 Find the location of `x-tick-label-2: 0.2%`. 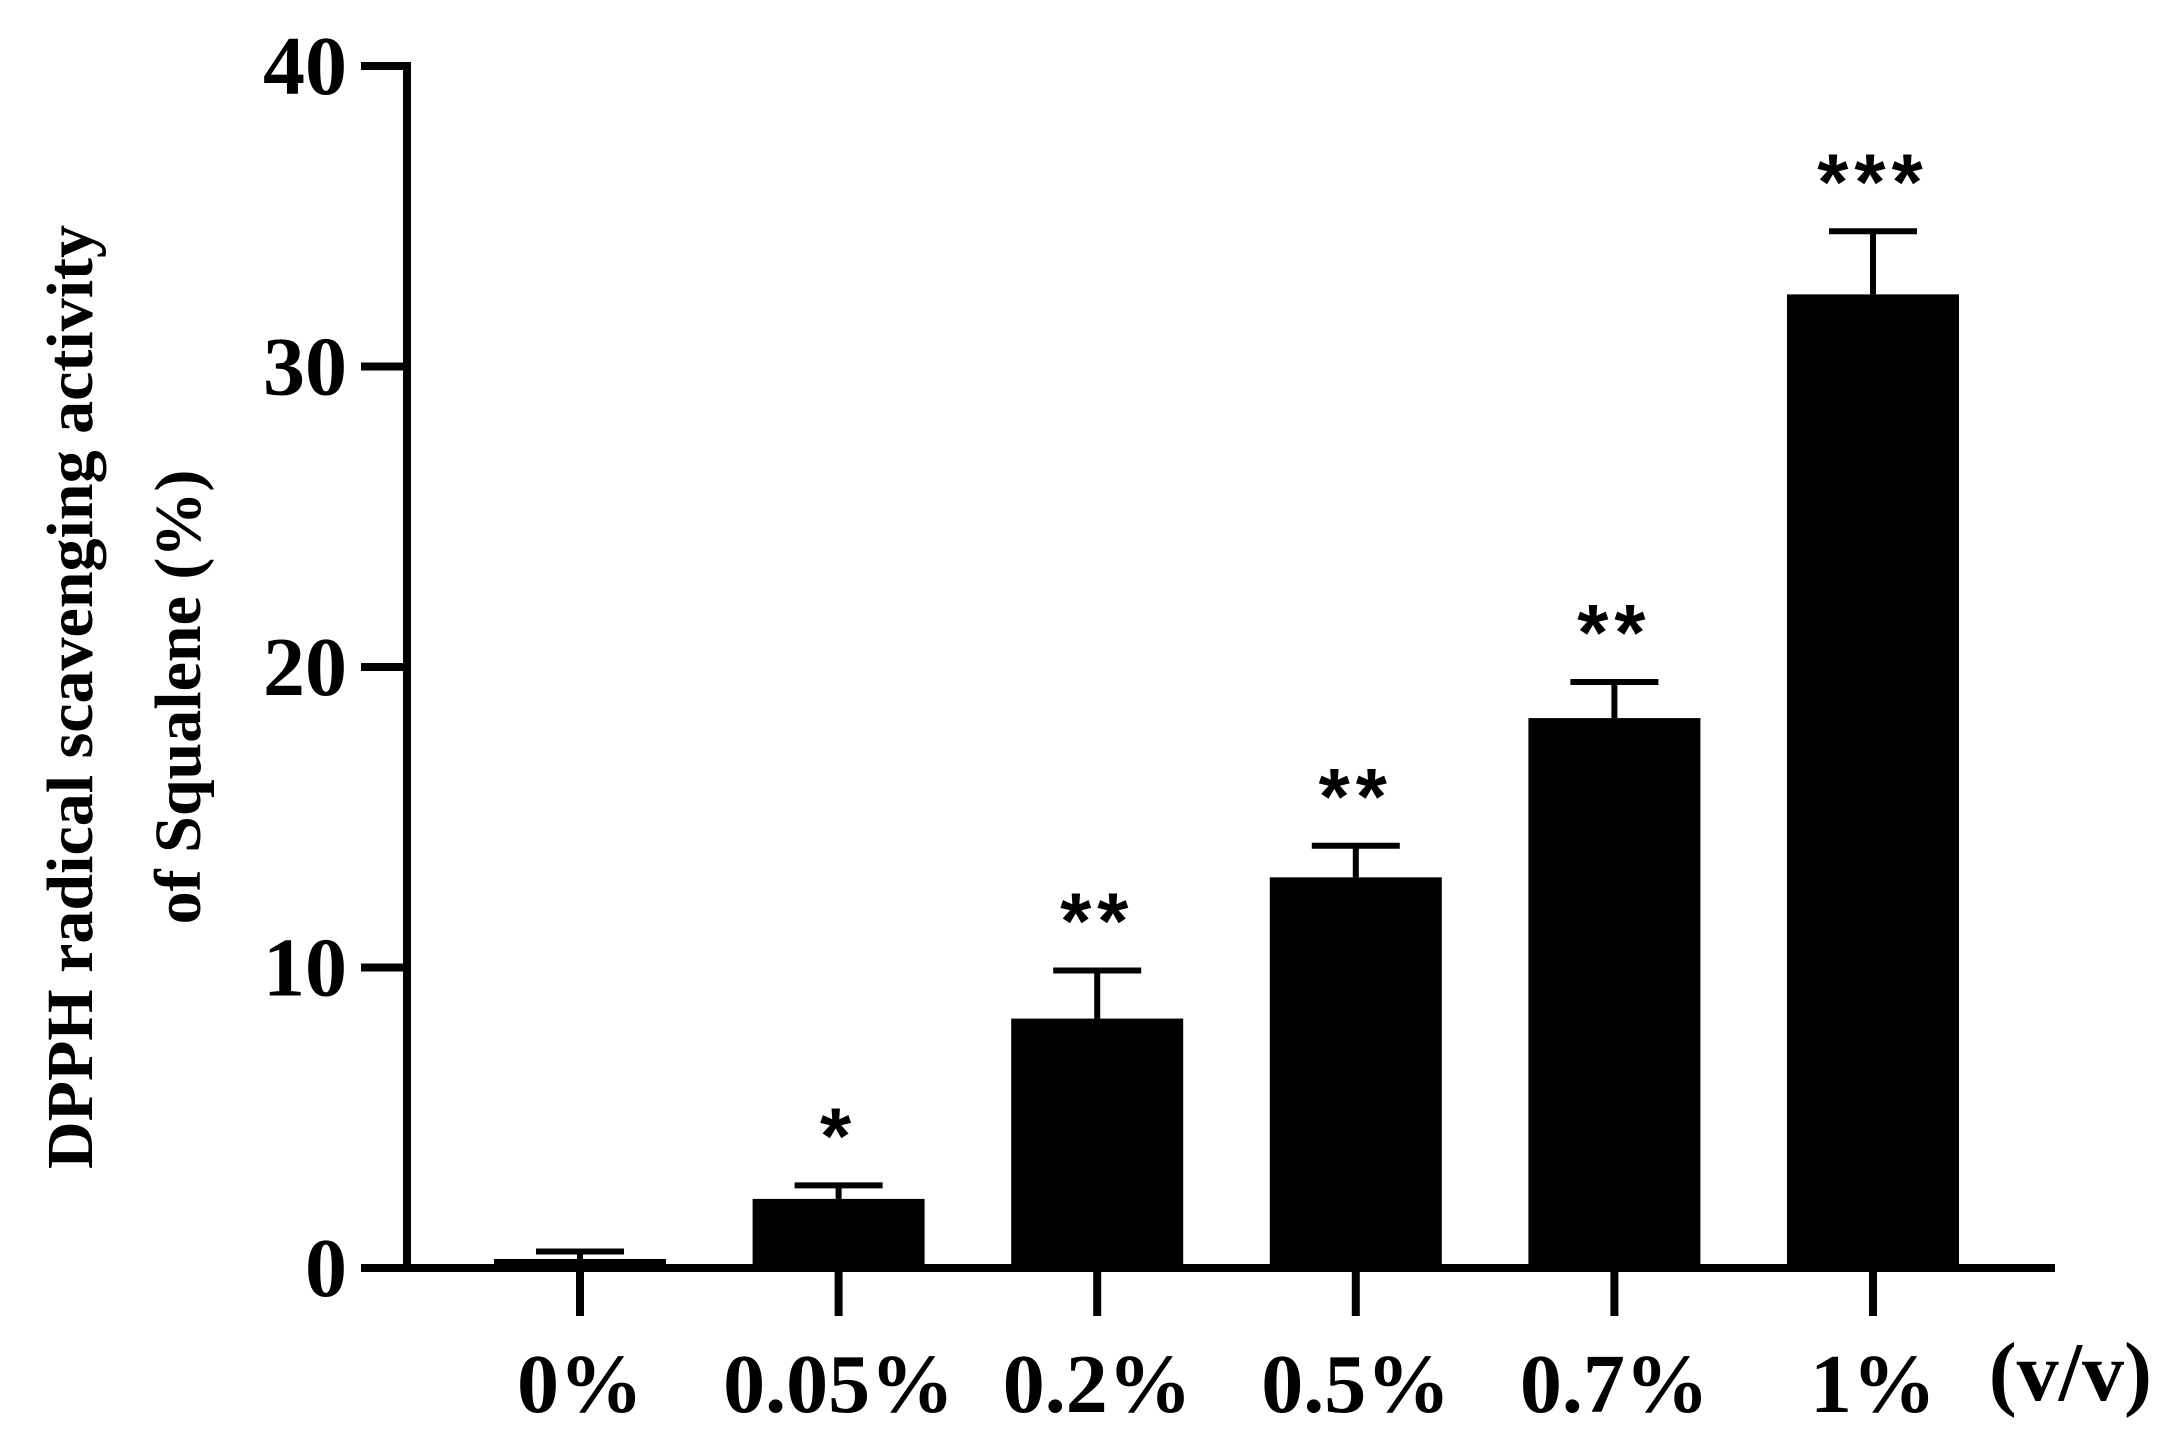

x-tick-label-2: 0.2% is located at coordinates (1097, 1384).